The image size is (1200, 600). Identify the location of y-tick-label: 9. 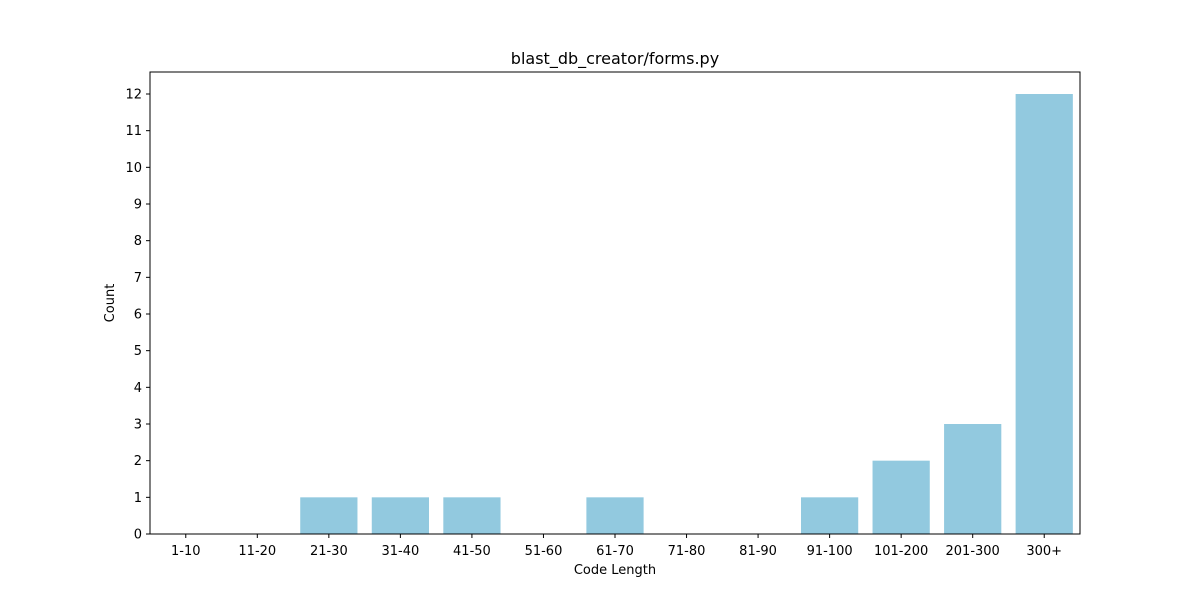
(138, 205).